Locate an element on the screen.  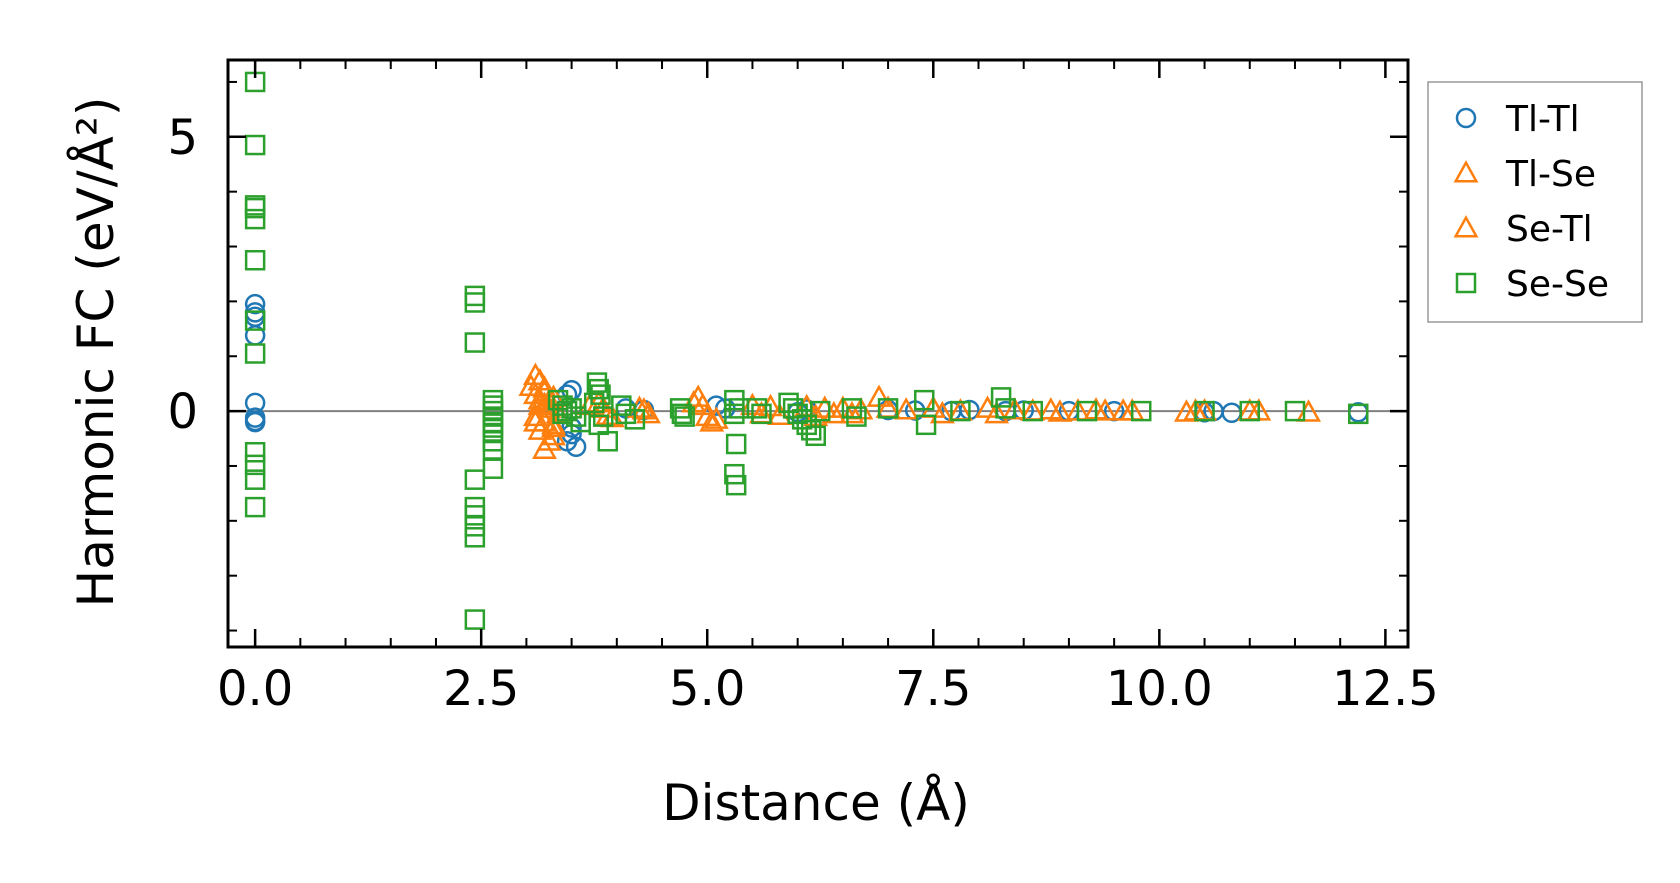
series-se-tl is located at coordinates (890, 404).